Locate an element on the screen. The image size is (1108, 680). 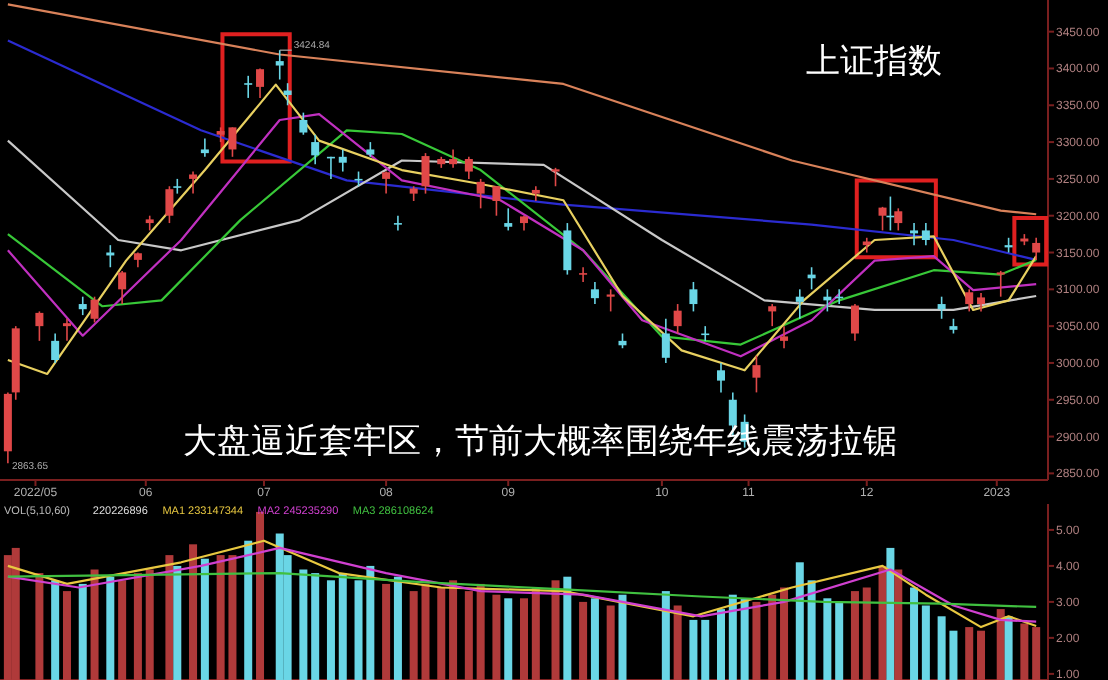
text: 上证指数 is located at coordinates (874, 61).